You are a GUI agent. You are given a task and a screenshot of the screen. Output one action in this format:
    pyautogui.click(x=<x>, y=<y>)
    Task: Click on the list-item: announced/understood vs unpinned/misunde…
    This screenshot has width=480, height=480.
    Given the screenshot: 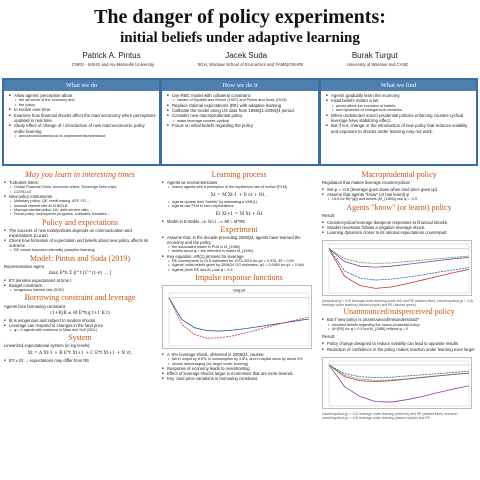 What is the action you would take?
    pyautogui.click(x=82, y=136)
    